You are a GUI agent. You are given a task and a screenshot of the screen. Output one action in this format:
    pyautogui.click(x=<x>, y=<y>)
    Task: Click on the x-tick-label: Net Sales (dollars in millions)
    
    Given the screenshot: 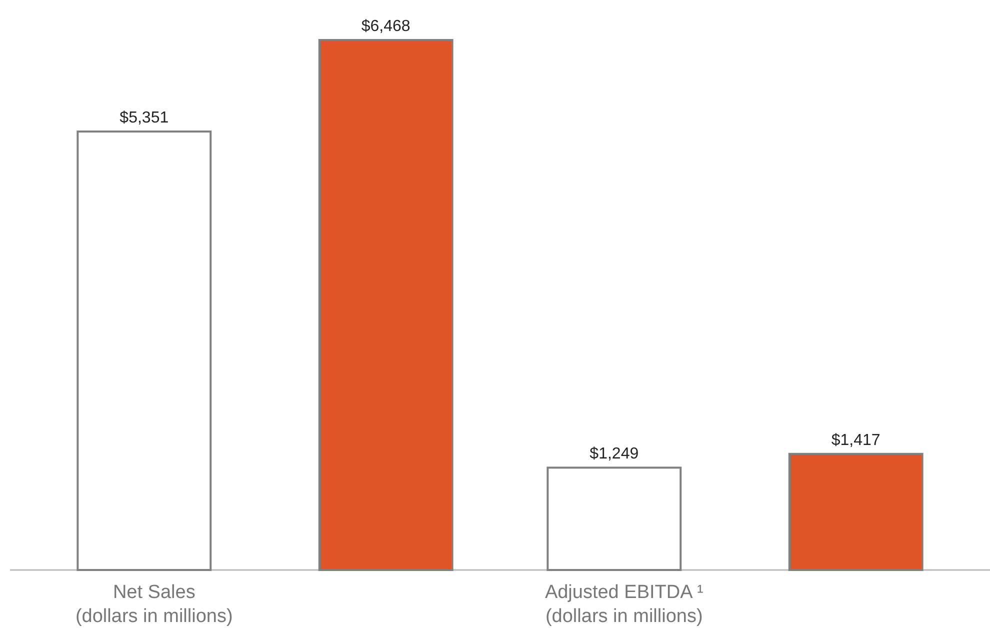 What is the action you would take?
    pyautogui.click(x=154, y=604)
    